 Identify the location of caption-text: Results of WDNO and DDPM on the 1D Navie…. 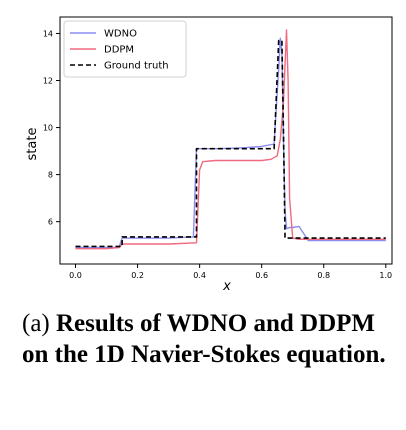
(204, 339).